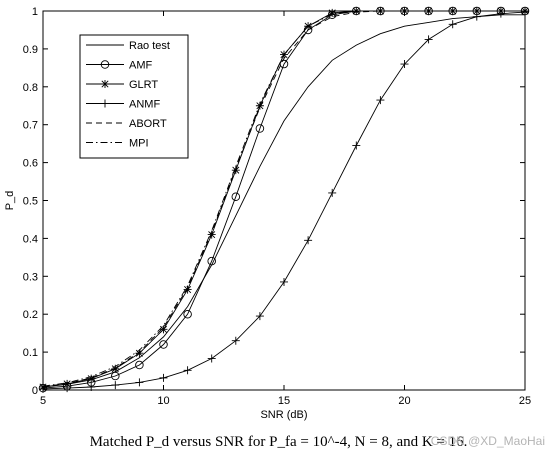  What do you see at coordinates (123, 105) in the screenshot?
I see `legend-item: ANMF` at bounding box center [123, 105].